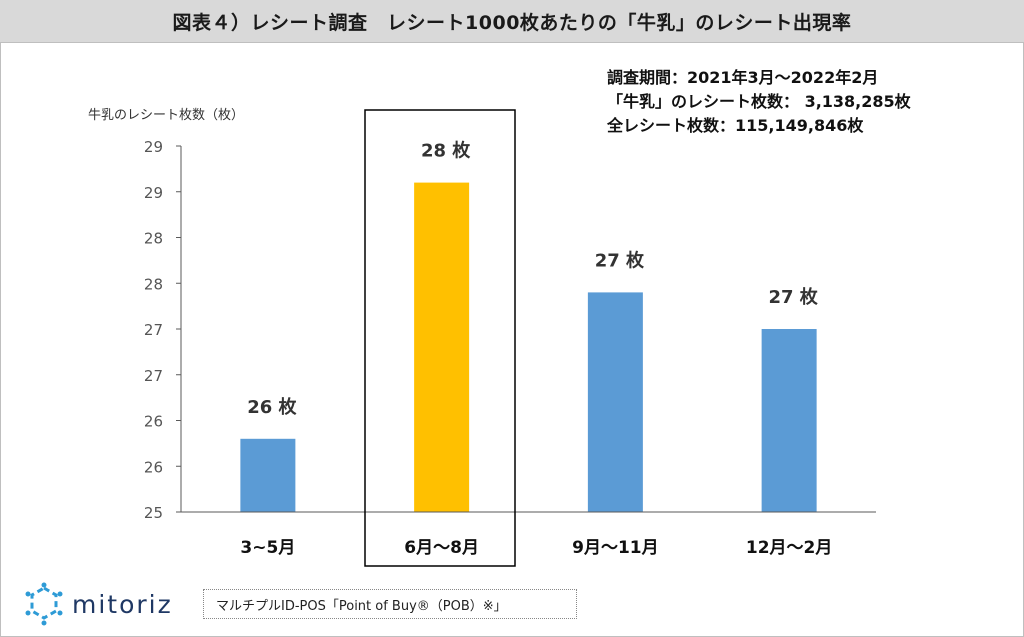 The image size is (1024, 637). I want to click on mitoriz-logo: mitoriz, so click(97, 604).